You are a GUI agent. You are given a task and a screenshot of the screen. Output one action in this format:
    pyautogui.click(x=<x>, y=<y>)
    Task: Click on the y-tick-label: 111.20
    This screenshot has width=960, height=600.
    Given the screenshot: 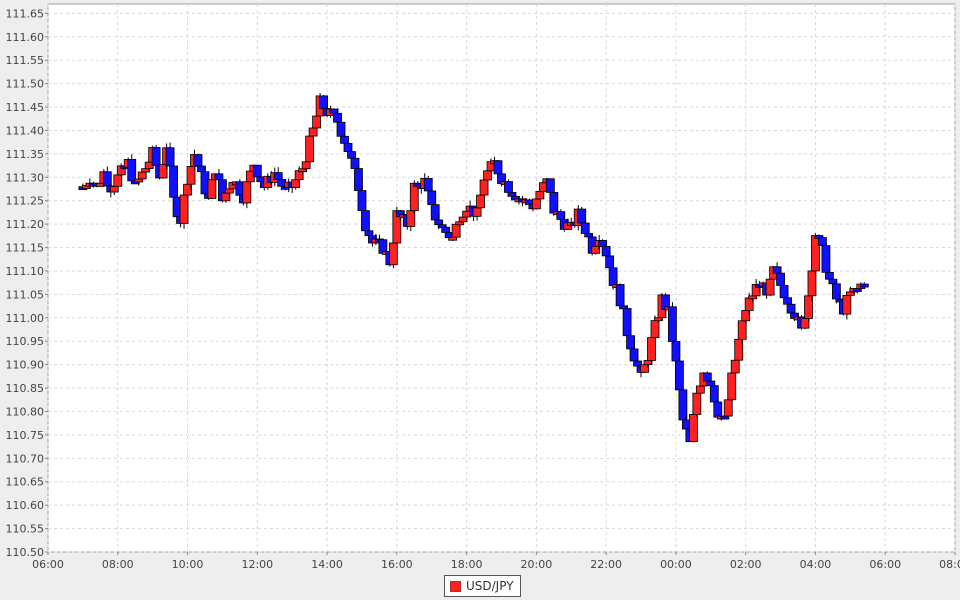 What is the action you would take?
    pyautogui.click(x=25, y=224)
    